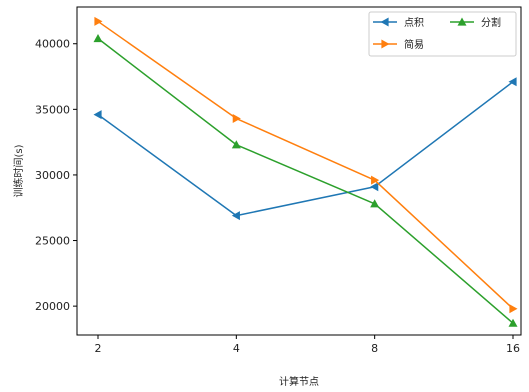 This screenshot has height=392, width=529. I want to click on legend-label: 简易, so click(414, 44).